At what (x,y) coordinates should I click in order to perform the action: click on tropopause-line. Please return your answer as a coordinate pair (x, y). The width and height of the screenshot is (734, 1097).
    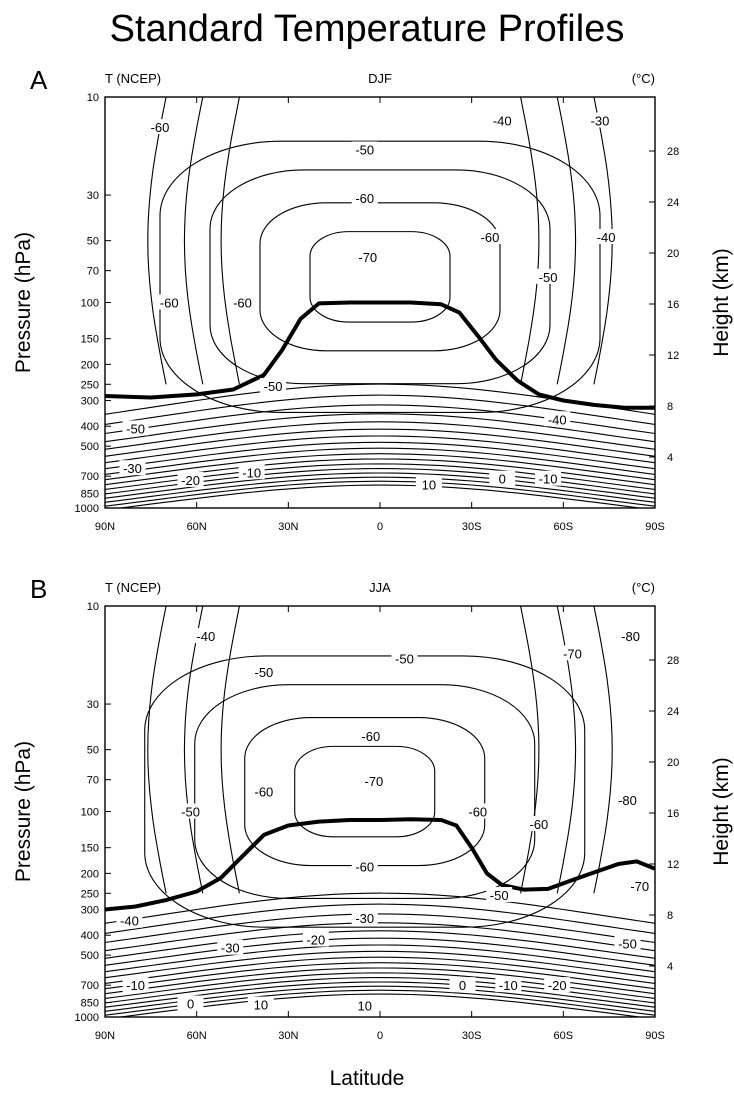
    Looking at the image, I should click on (380, 355).